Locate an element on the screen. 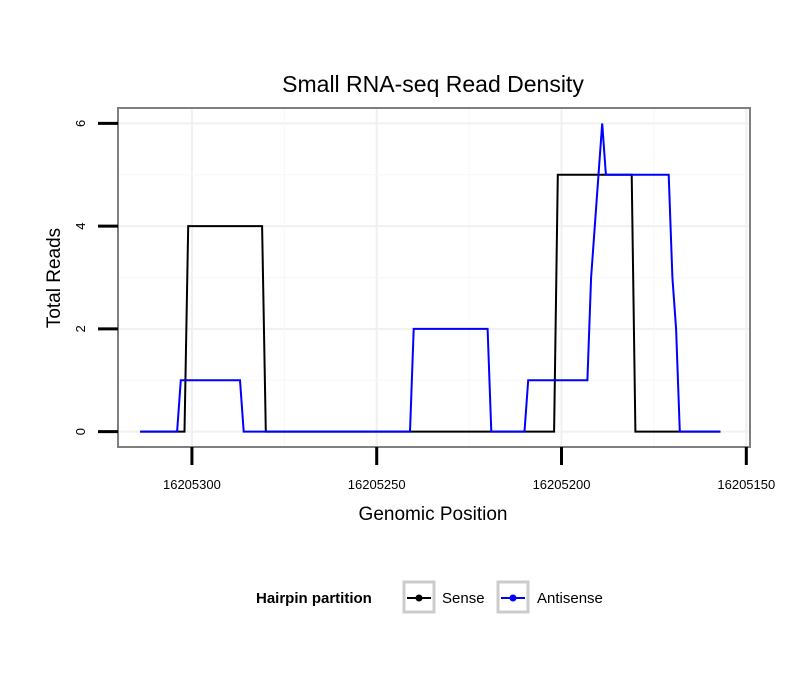 This screenshot has width=810, height=690. x-axis: 16205300 16205250 16205200 16205150 is located at coordinates (469, 469).